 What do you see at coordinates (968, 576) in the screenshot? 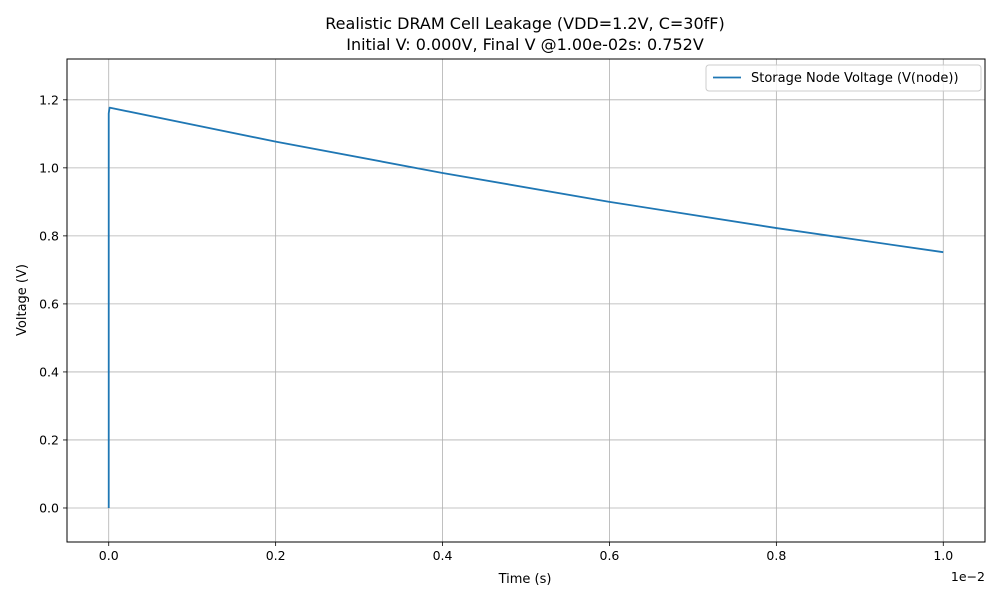
I see `x-axis-offset-label: 1e−2` at bounding box center [968, 576].